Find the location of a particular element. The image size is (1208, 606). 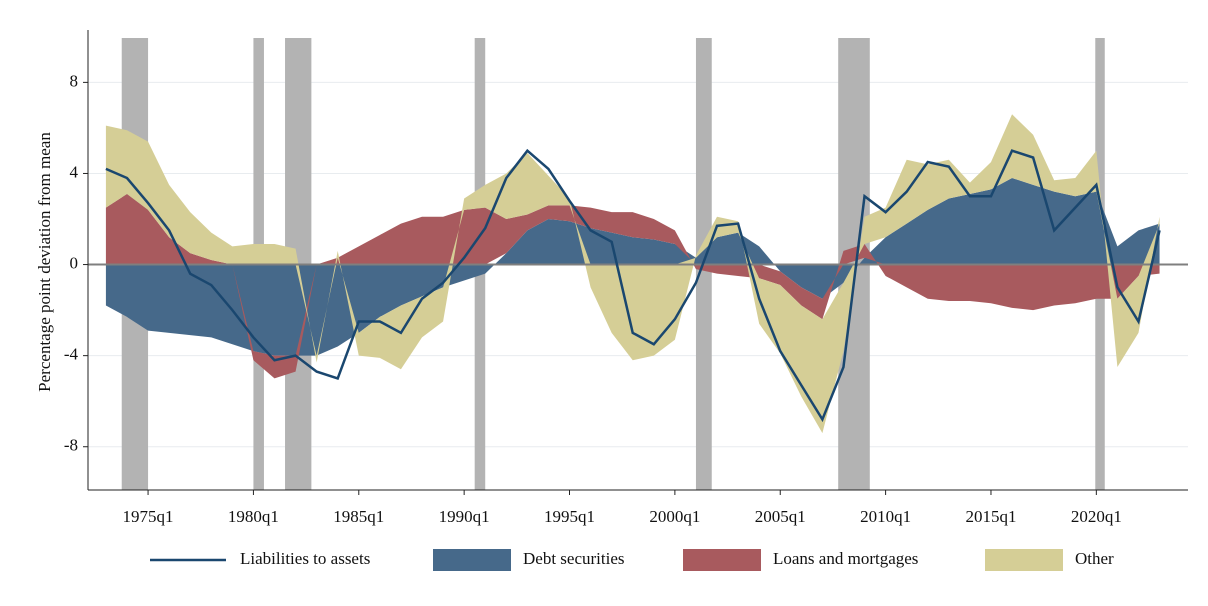

x-tick-label: 2000q1 is located at coordinates (674, 516).